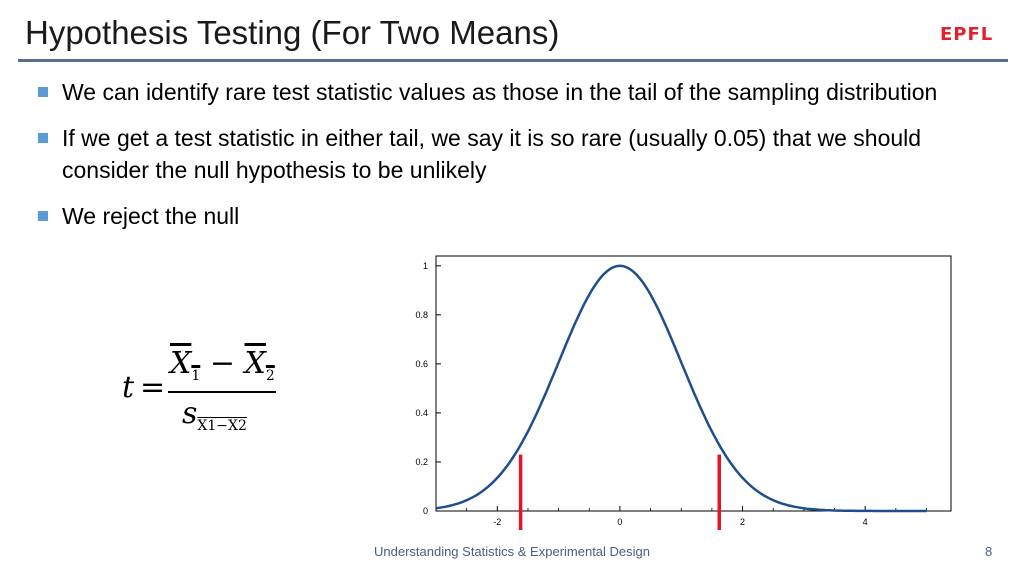  Describe the element at coordinates (255, 363) in the screenshot. I see `numerator-b: X` at that location.